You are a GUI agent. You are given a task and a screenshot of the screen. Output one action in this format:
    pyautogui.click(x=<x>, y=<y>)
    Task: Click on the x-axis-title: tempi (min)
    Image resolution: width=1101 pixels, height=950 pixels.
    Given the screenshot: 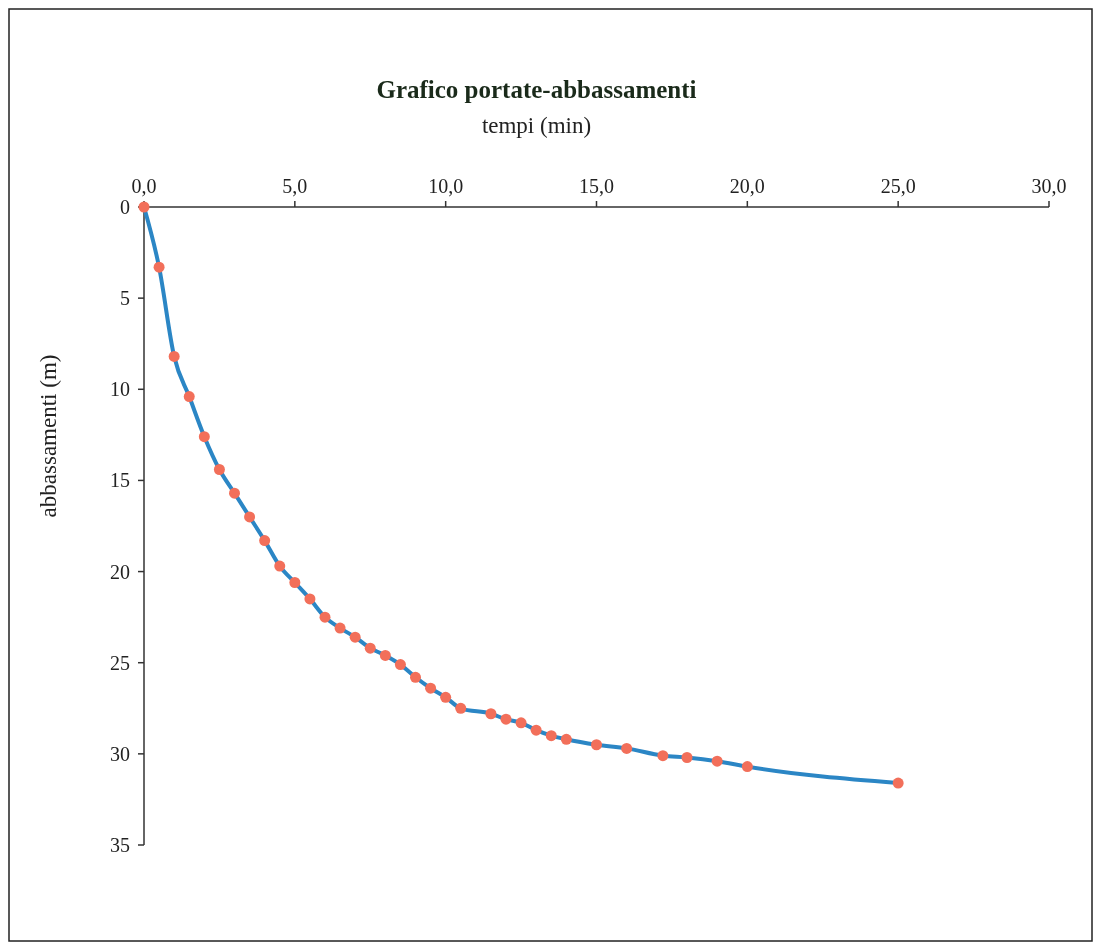 What is the action you would take?
    pyautogui.click(x=536, y=125)
    